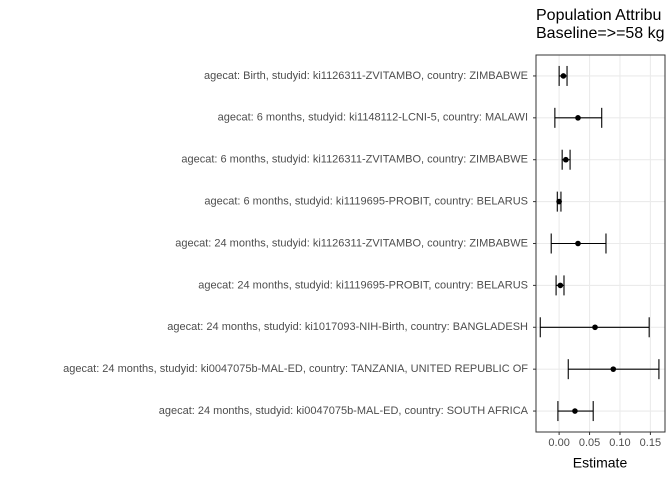 The width and height of the screenshot is (672, 480). What do you see at coordinates (650, 443) in the screenshot?
I see `x-tick-label: 0.15` at bounding box center [650, 443].